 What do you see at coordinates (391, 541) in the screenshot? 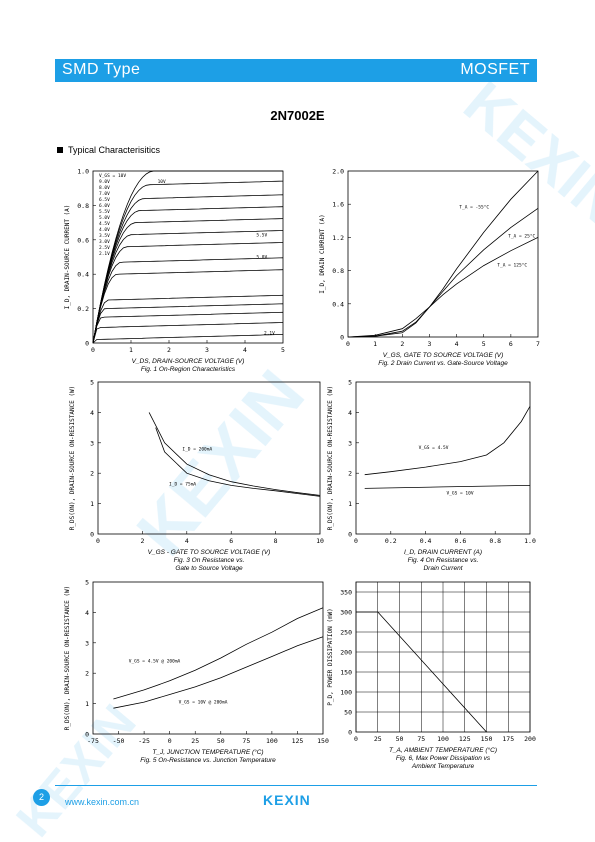
I see `x-tick-label: 0.2` at bounding box center [391, 541].